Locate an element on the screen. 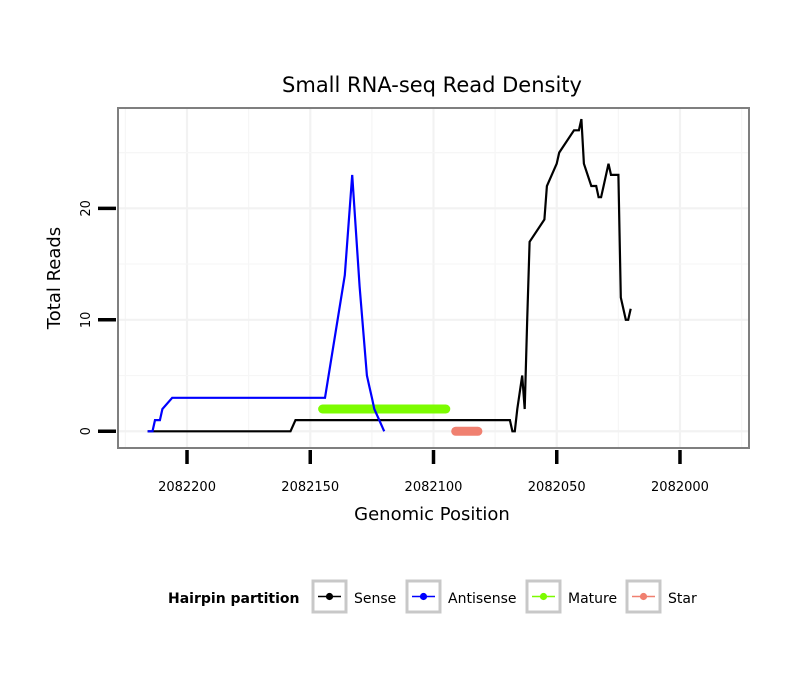  legend-label-antisense: Antisense is located at coordinates (482, 599).